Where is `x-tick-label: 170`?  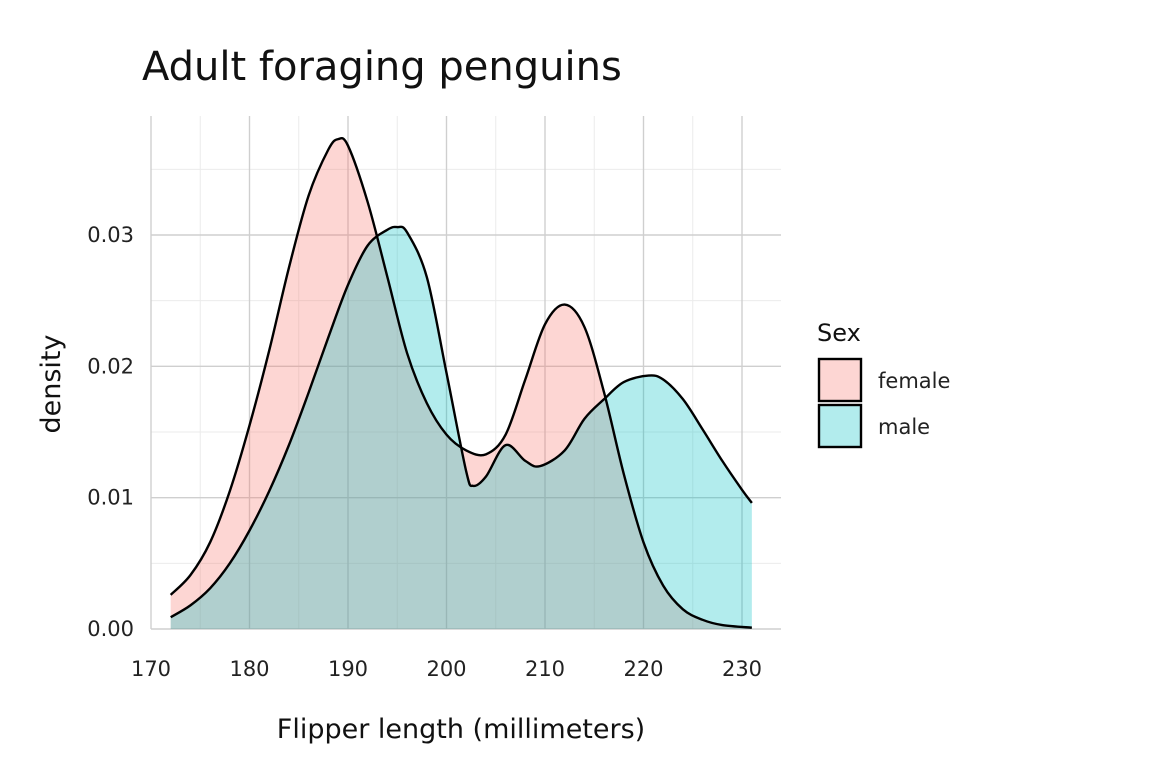
x-tick-label: 170 is located at coordinates (151, 669).